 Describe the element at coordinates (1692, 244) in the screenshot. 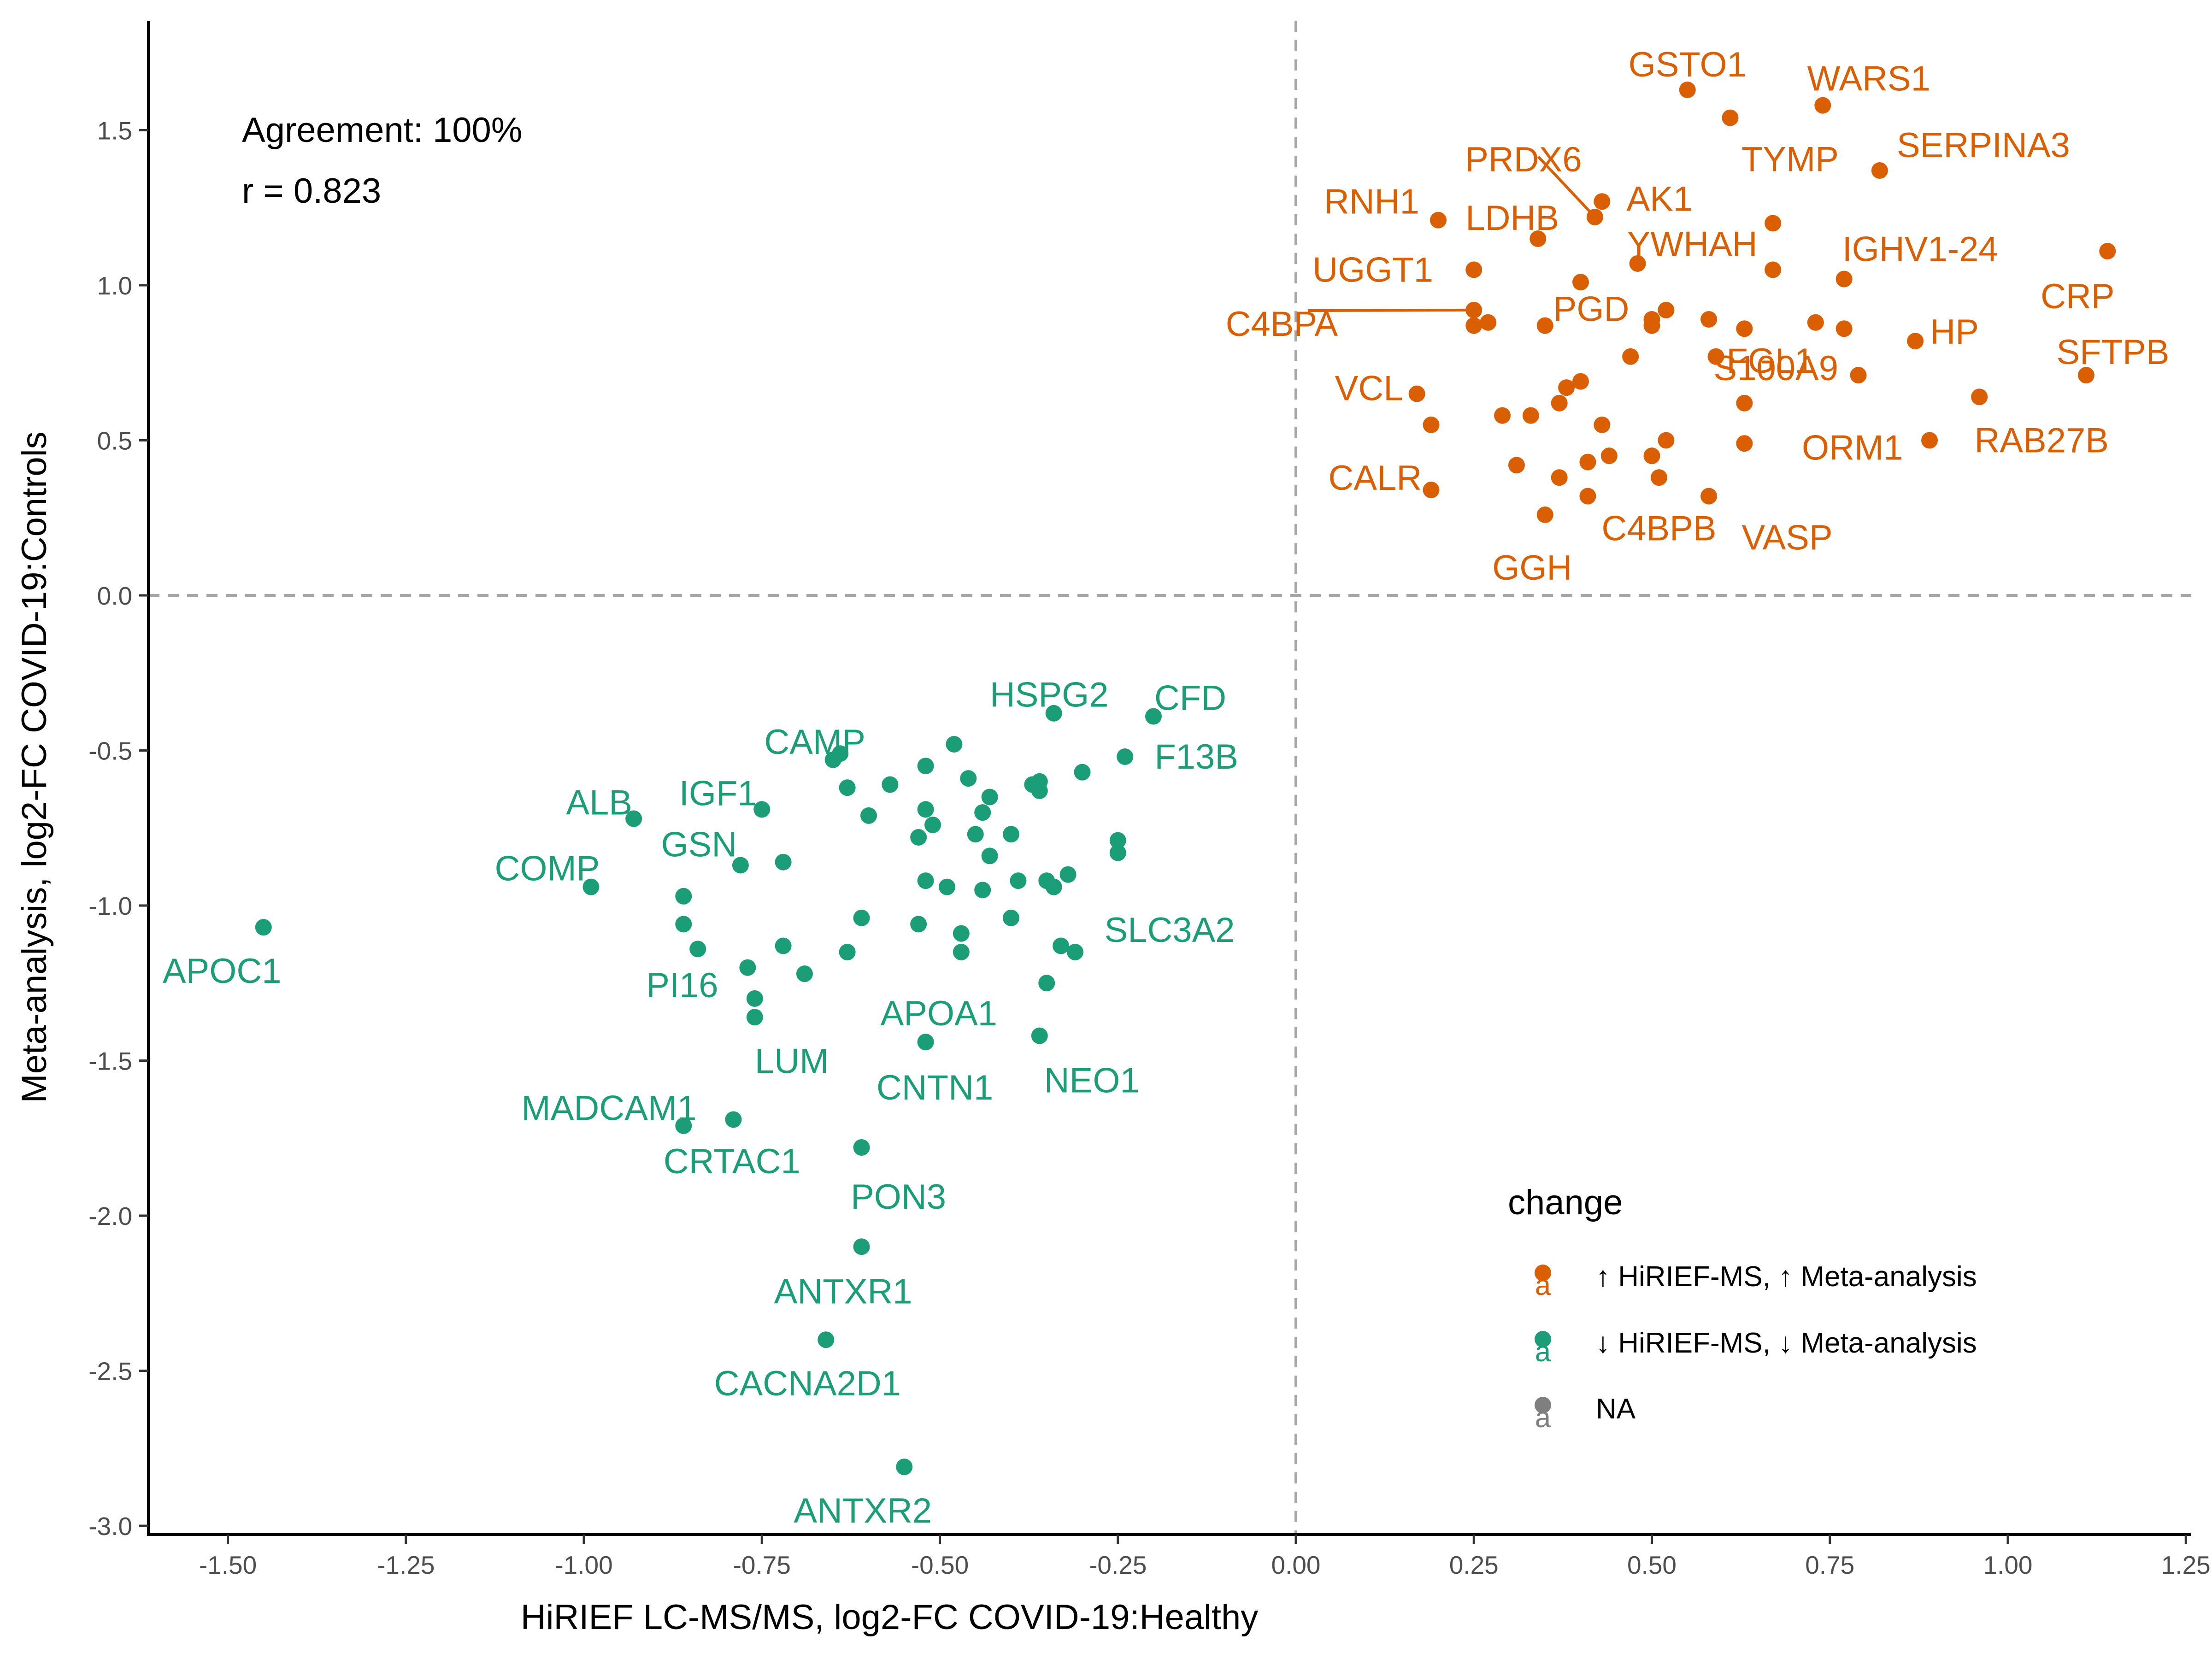

I see `point-label-ywhah: YWHAH` at that location.